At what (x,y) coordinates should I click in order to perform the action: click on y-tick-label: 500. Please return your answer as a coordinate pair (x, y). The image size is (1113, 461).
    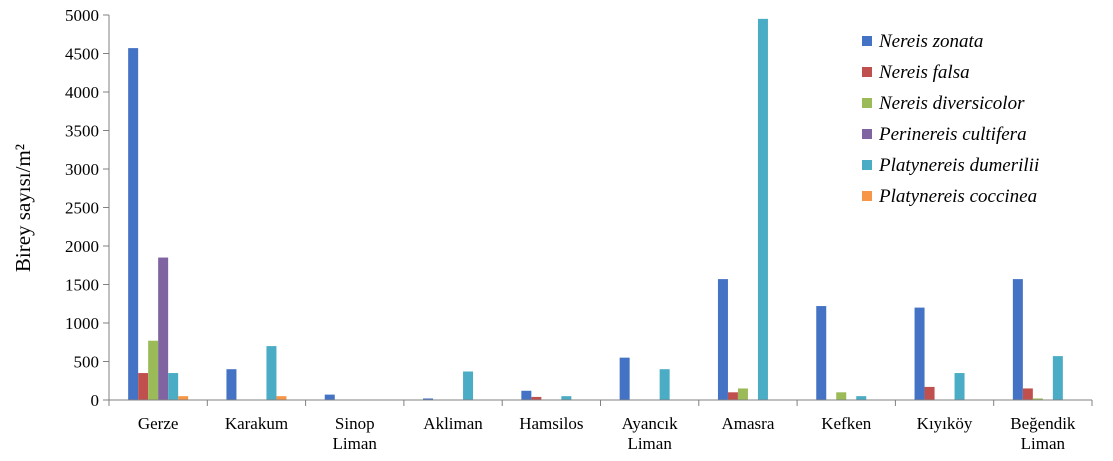
    Looking at the image, I should click on (87, 362).